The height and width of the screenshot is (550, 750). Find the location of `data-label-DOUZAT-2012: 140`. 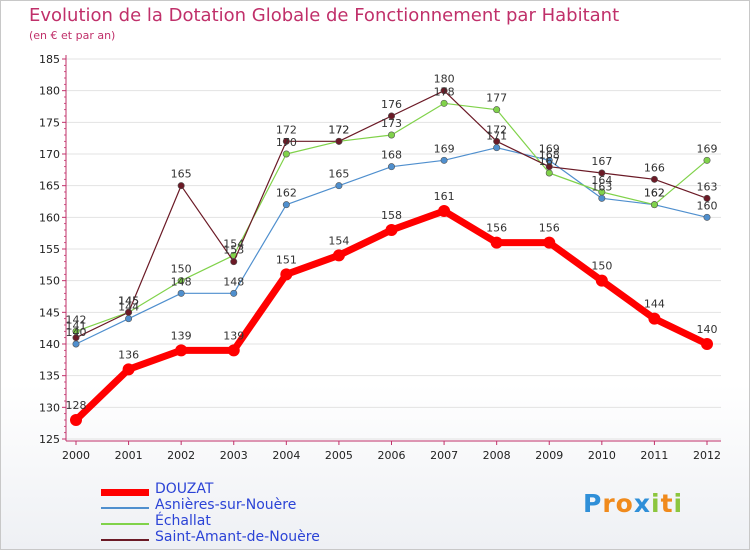

data-label-DOUZAT-2012: 140 is located at coordinates (707, 329).